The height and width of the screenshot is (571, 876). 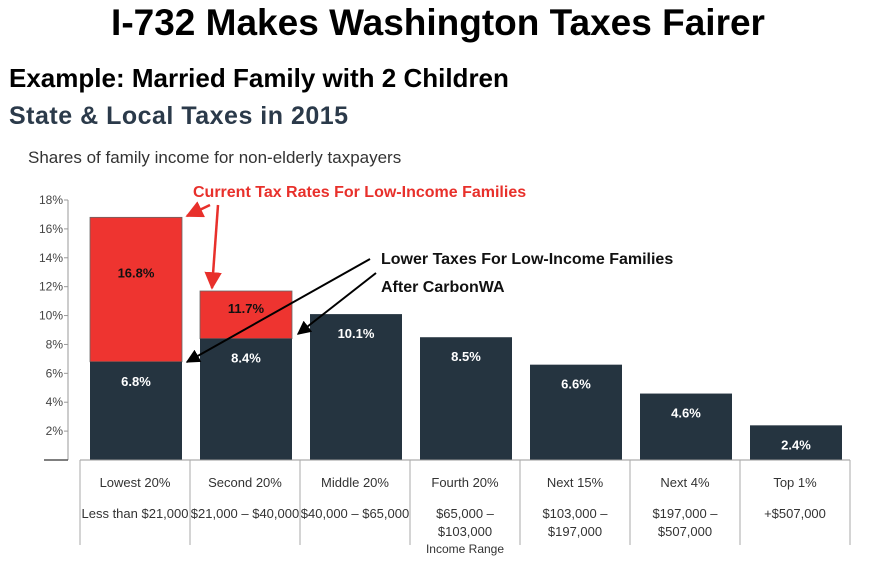 I want to click on y-tick-label: 2%, so click(x=55, y=431).